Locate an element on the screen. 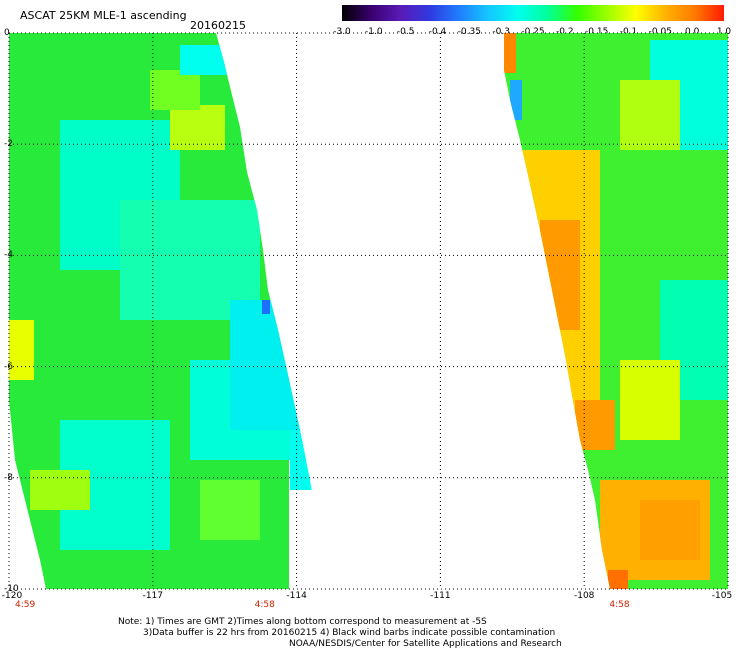  colorbar-label: -3.0 is located at coordinates (342, 32).